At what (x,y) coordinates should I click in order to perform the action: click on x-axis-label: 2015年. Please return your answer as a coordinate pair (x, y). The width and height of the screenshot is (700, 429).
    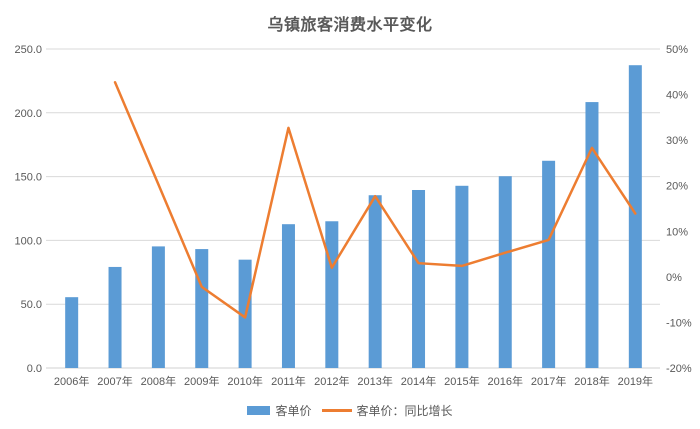
    Looking at the image, I should click on (461, 381).